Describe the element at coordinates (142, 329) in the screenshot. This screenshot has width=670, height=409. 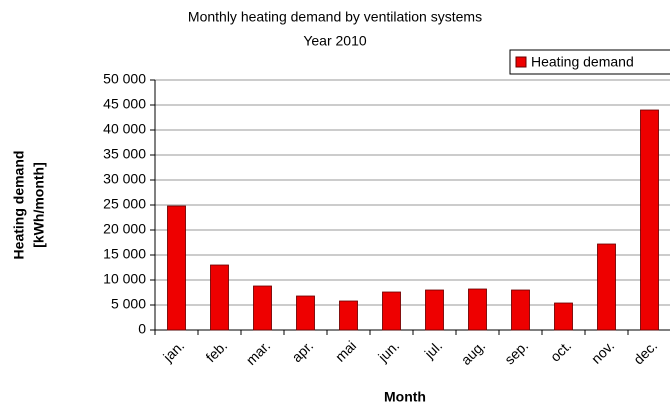
I see `y-tick-label: 0` at that location.